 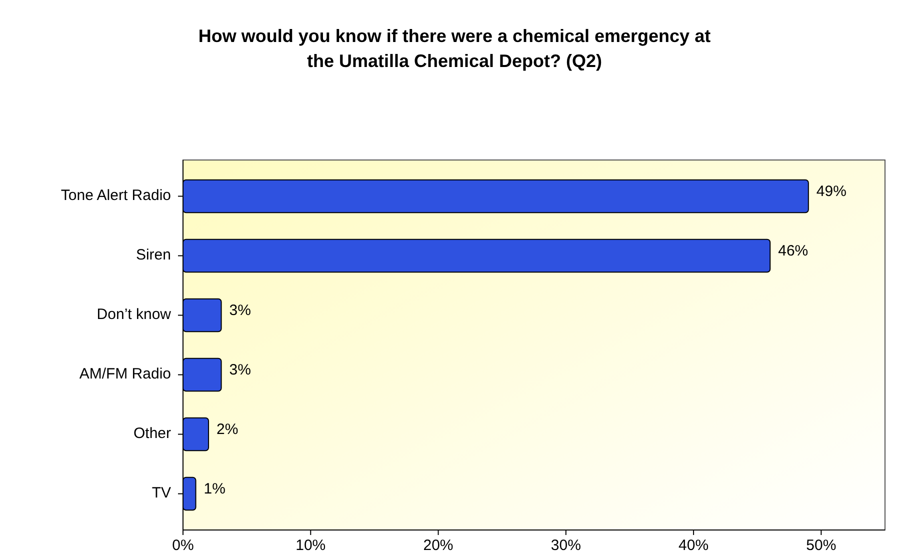 I want to click on y-tick-label: Tone Alert Radio, so click(x=115, y=195).